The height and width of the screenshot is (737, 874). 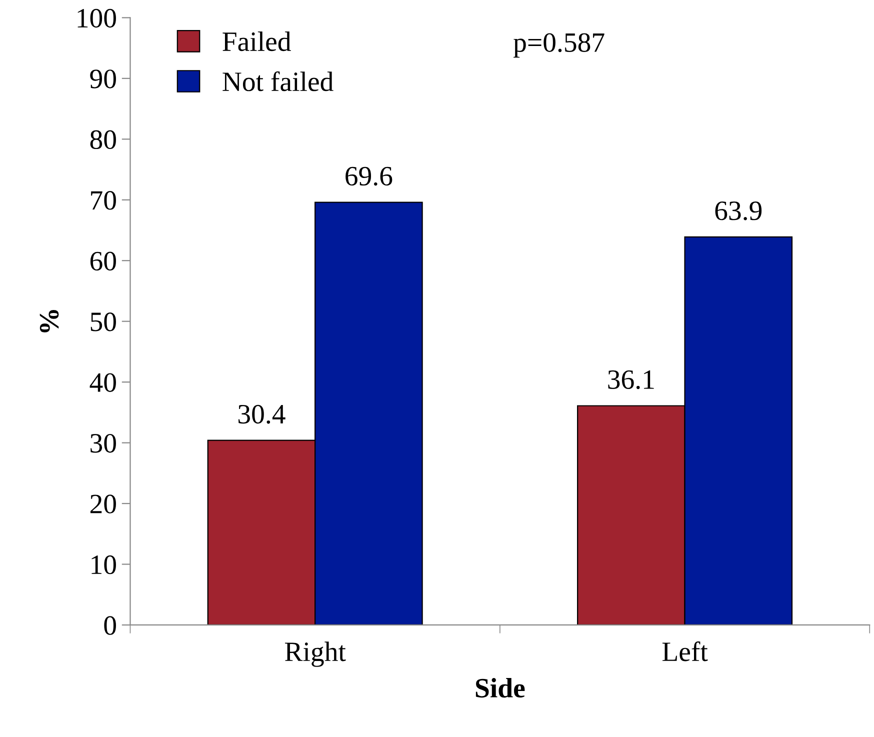 What do you see at coordinates (110, 625) in the screenshot?
I see `y-tick-label: 0` at bounding box center [110, 625].